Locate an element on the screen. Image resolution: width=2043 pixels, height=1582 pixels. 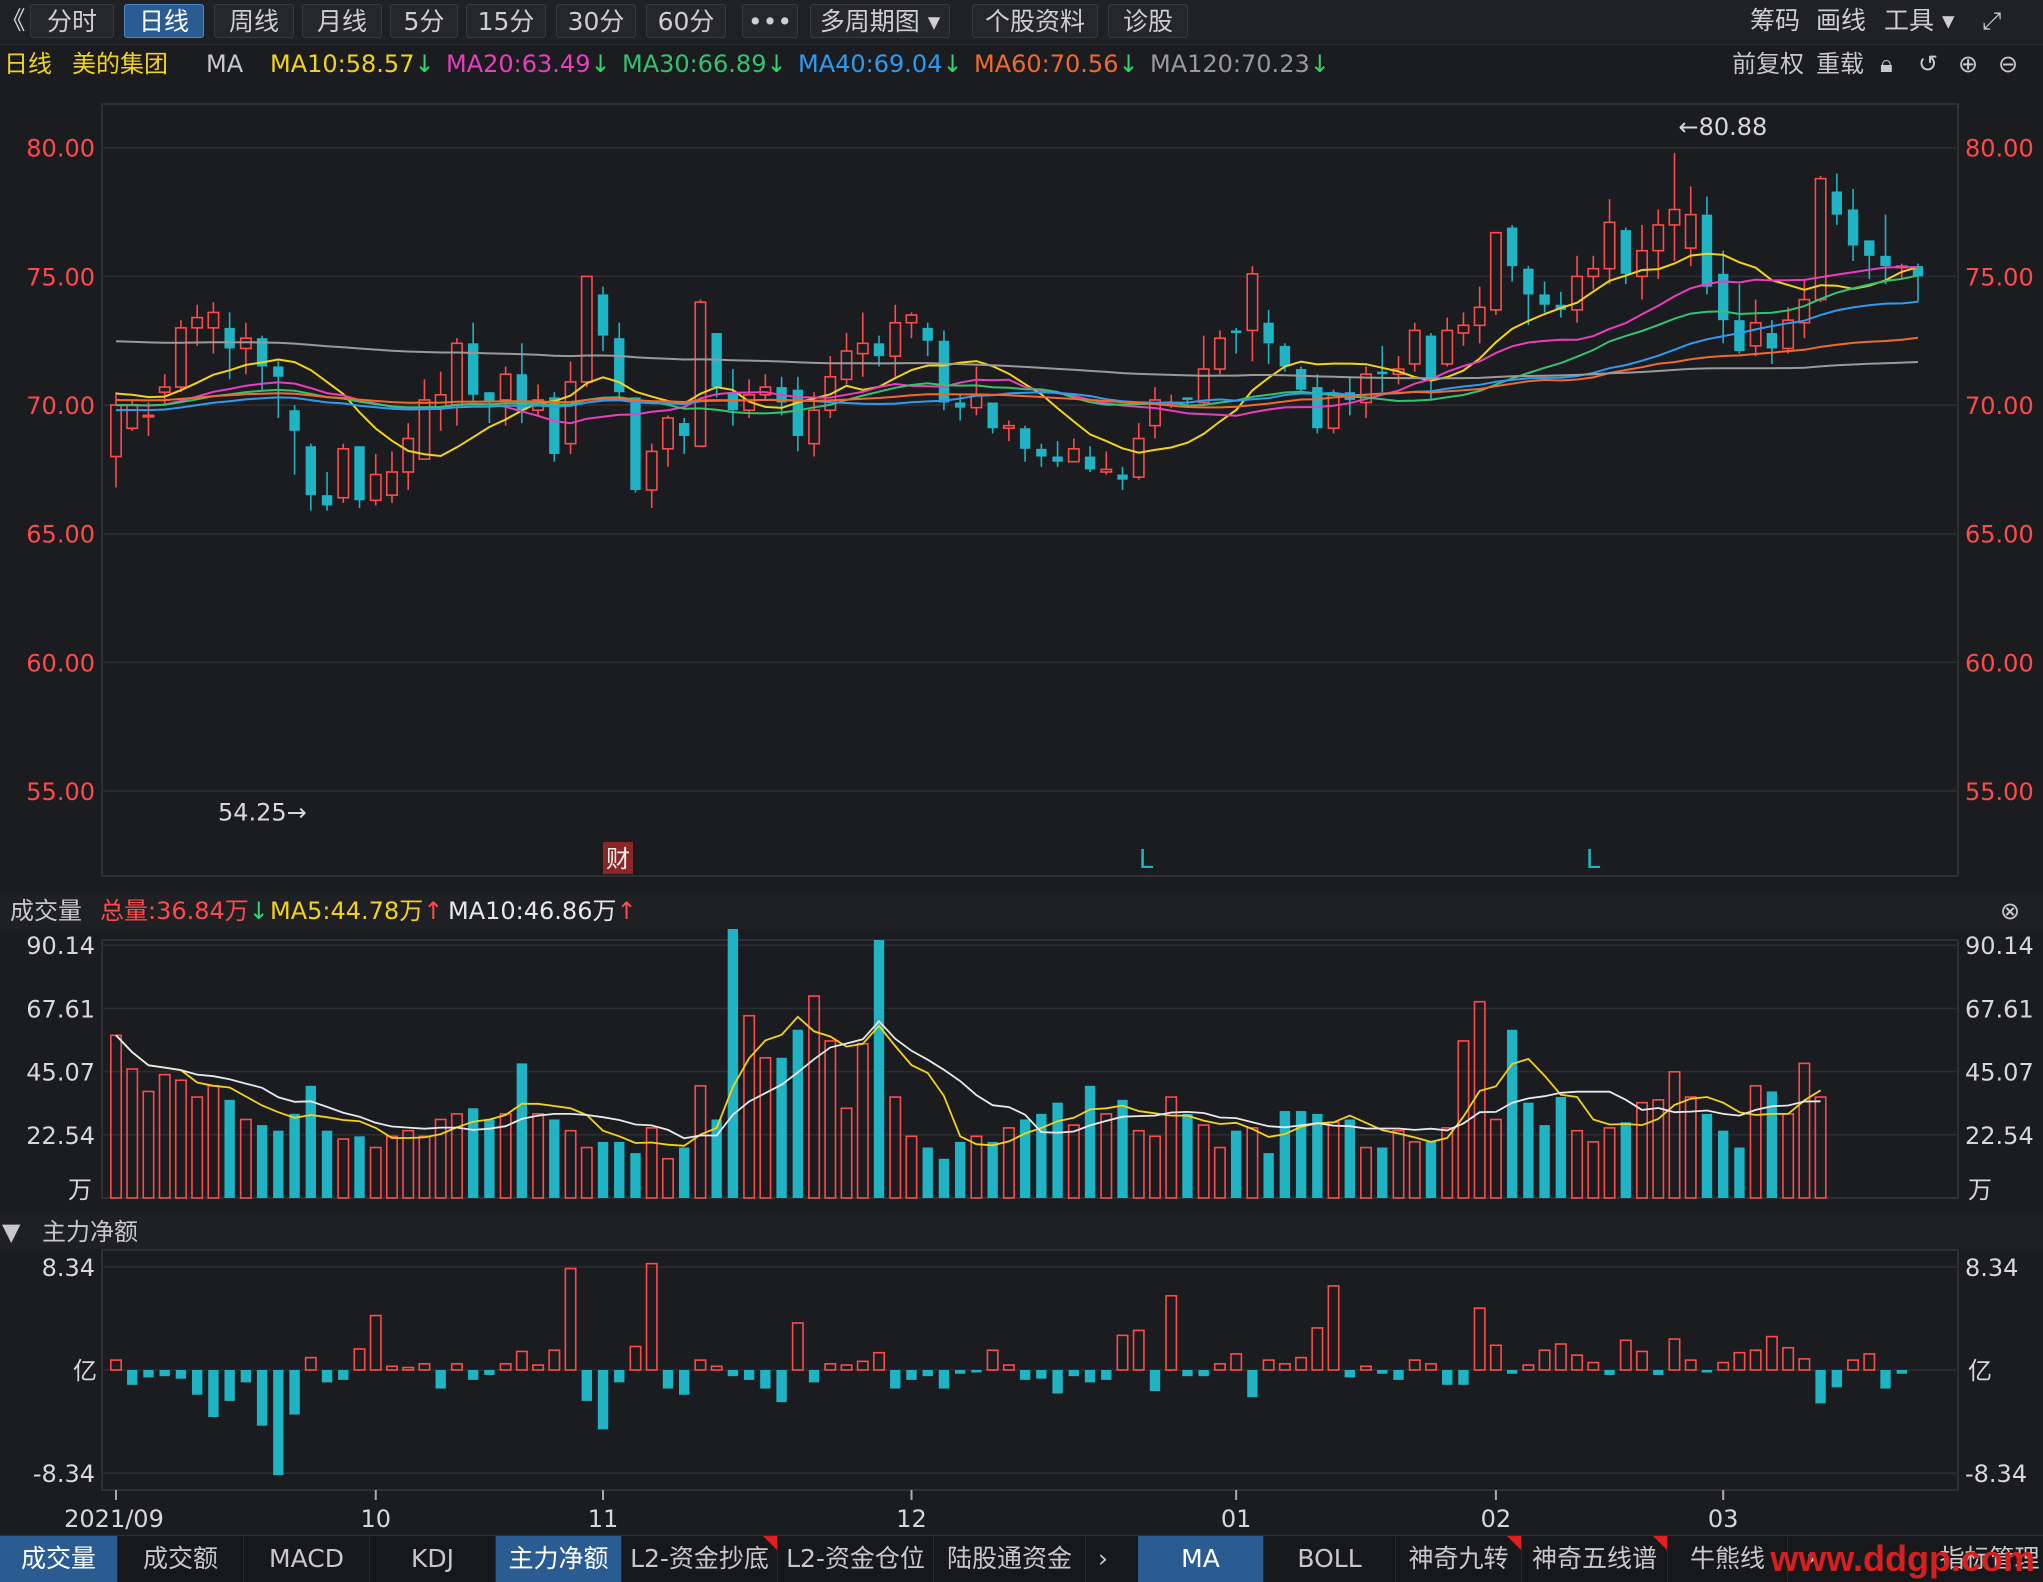
period-fenshi: 分时 is located at coordinates (72, 21).